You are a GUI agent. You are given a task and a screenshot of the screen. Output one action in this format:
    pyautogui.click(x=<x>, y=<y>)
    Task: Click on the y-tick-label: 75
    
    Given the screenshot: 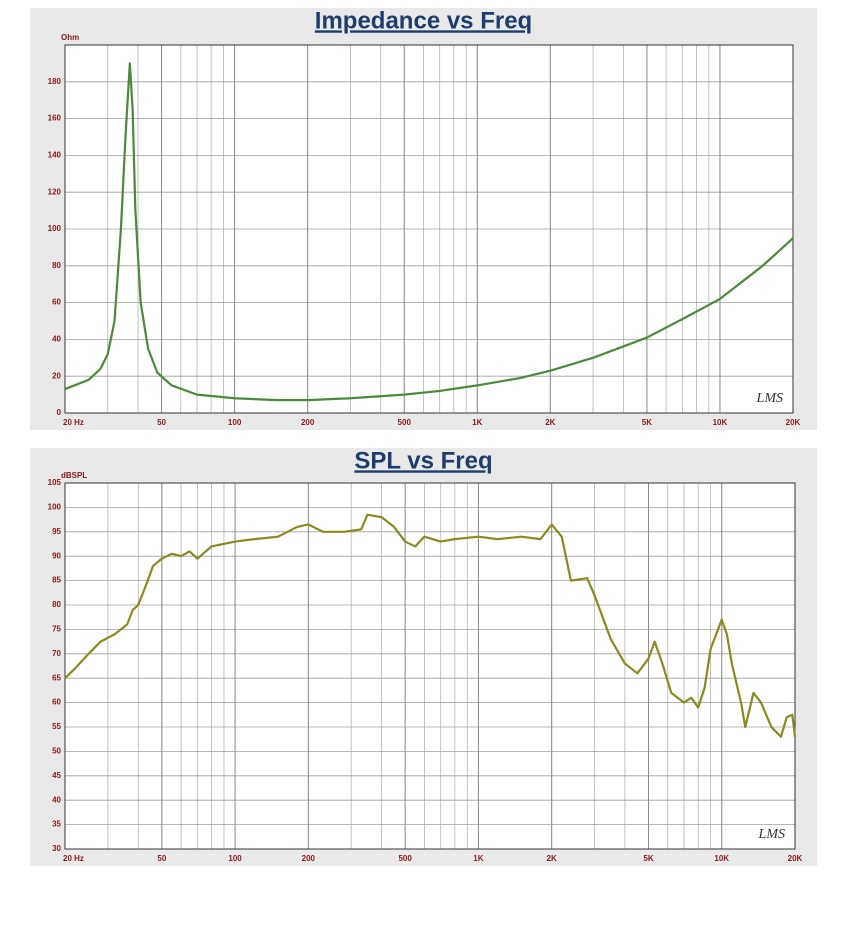 What is the action you would take?
    pyautogui.click(x=56, y=629)
    